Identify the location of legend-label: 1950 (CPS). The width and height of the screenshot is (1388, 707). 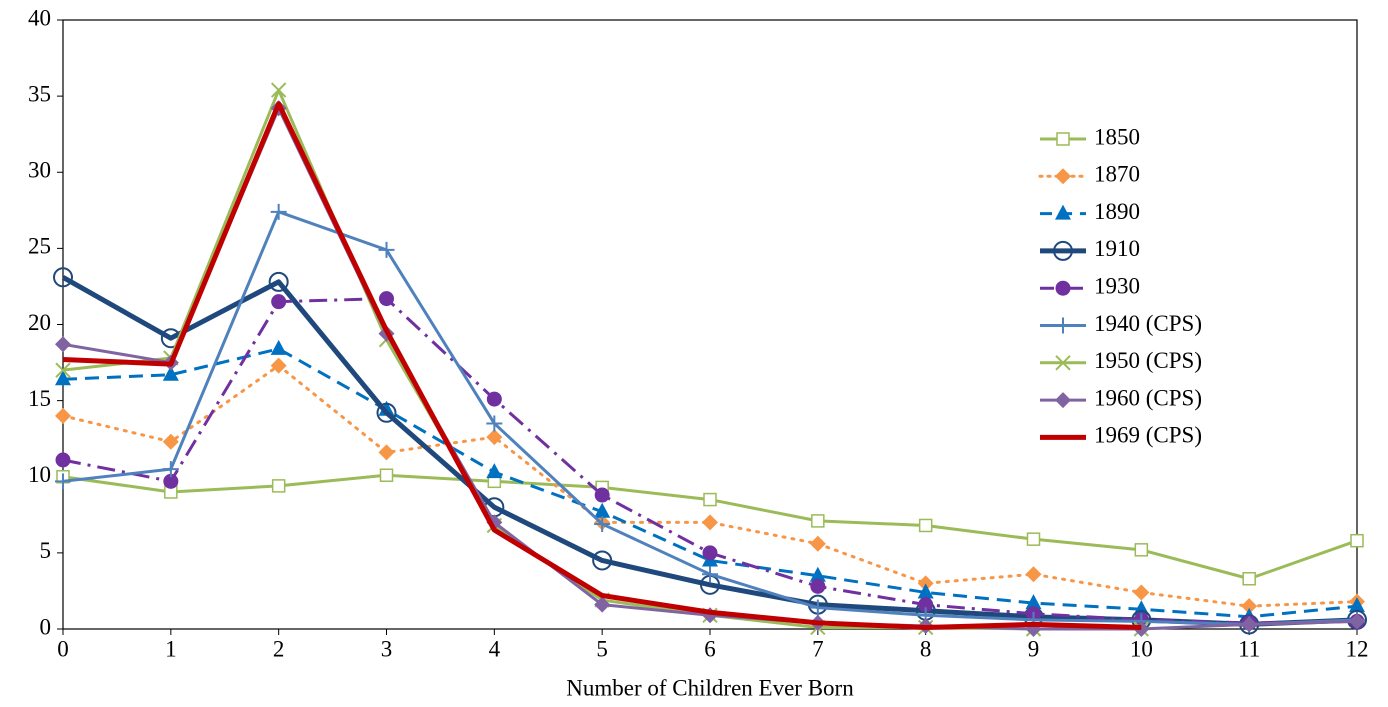
(1148, 360).